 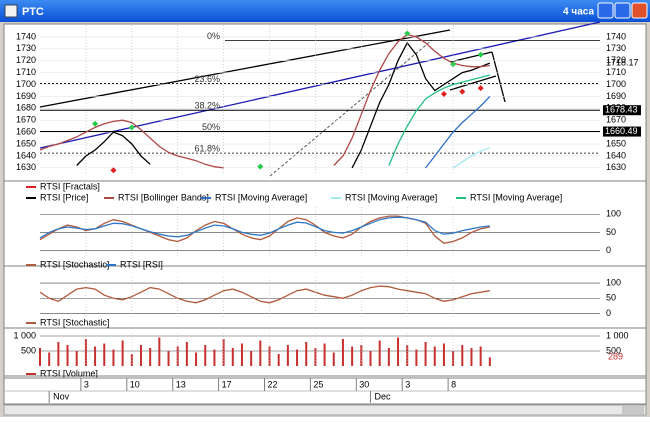 I want to click on x-tick-label: 3, so click(x=407, y=384).